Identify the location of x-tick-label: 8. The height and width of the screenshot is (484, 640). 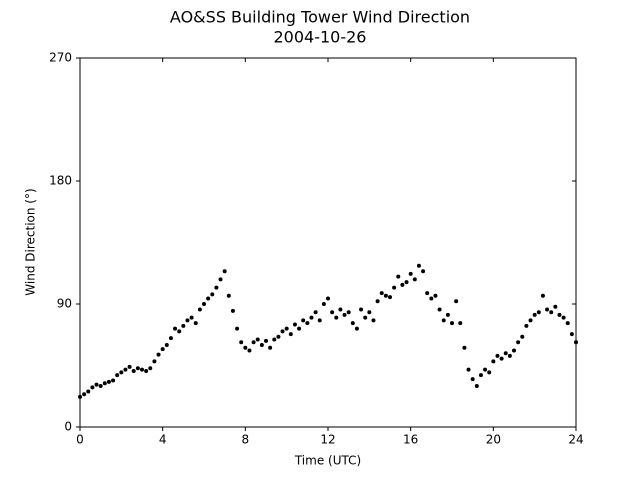
(246, 440).